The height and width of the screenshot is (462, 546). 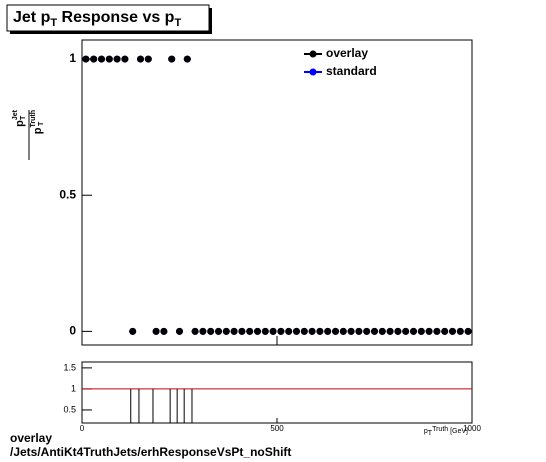 I want to click on y-tick-label: 0, so click(x=72, y=331).